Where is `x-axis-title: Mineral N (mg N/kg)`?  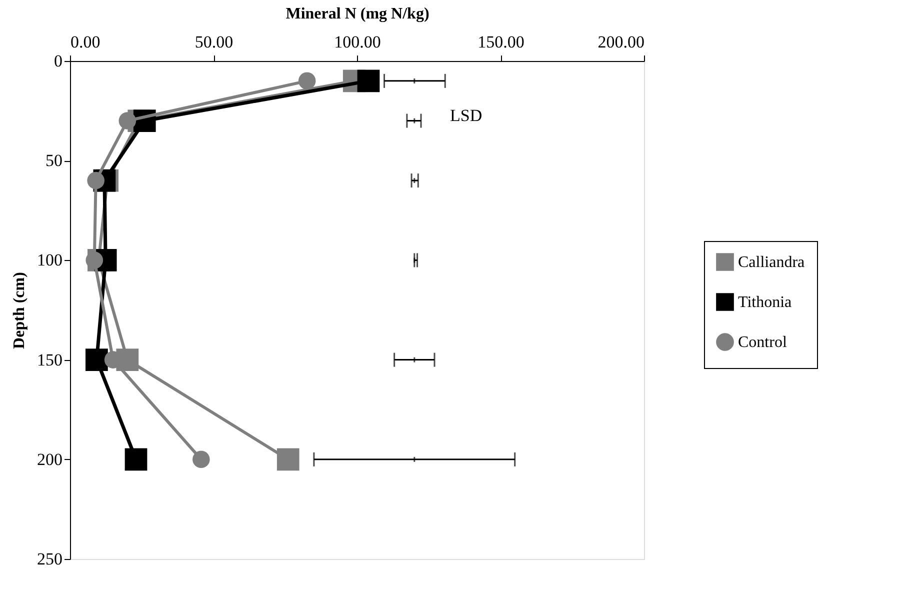
x-axis-title: Mineral N (mg N/kg) is located at coordinates (358, 14).